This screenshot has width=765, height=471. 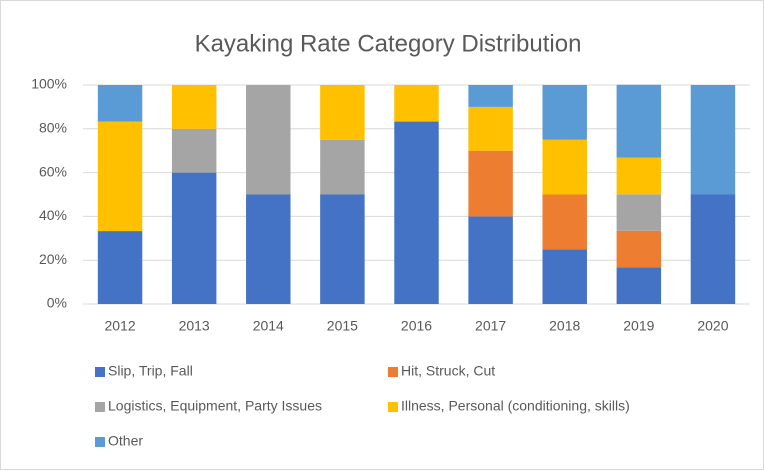 I want to click on y-tick-label: 20%, so click(x=53, y=259).